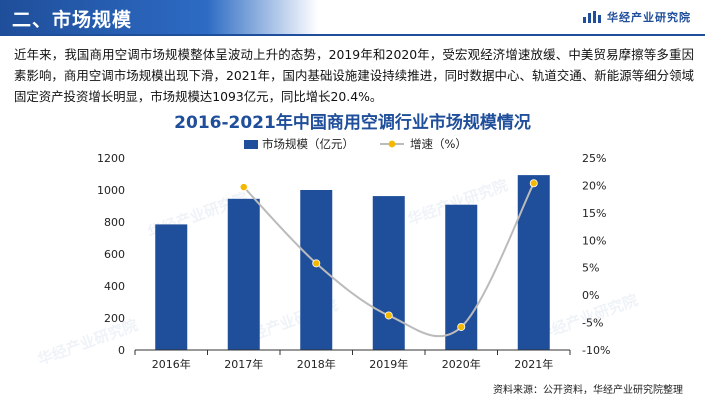 This screenshot has width=705, height=400. What do you see at coordinates (461, 363) in the screenshot?
I see `x-tick-label: 2020年` at bounding box center [461, 363].